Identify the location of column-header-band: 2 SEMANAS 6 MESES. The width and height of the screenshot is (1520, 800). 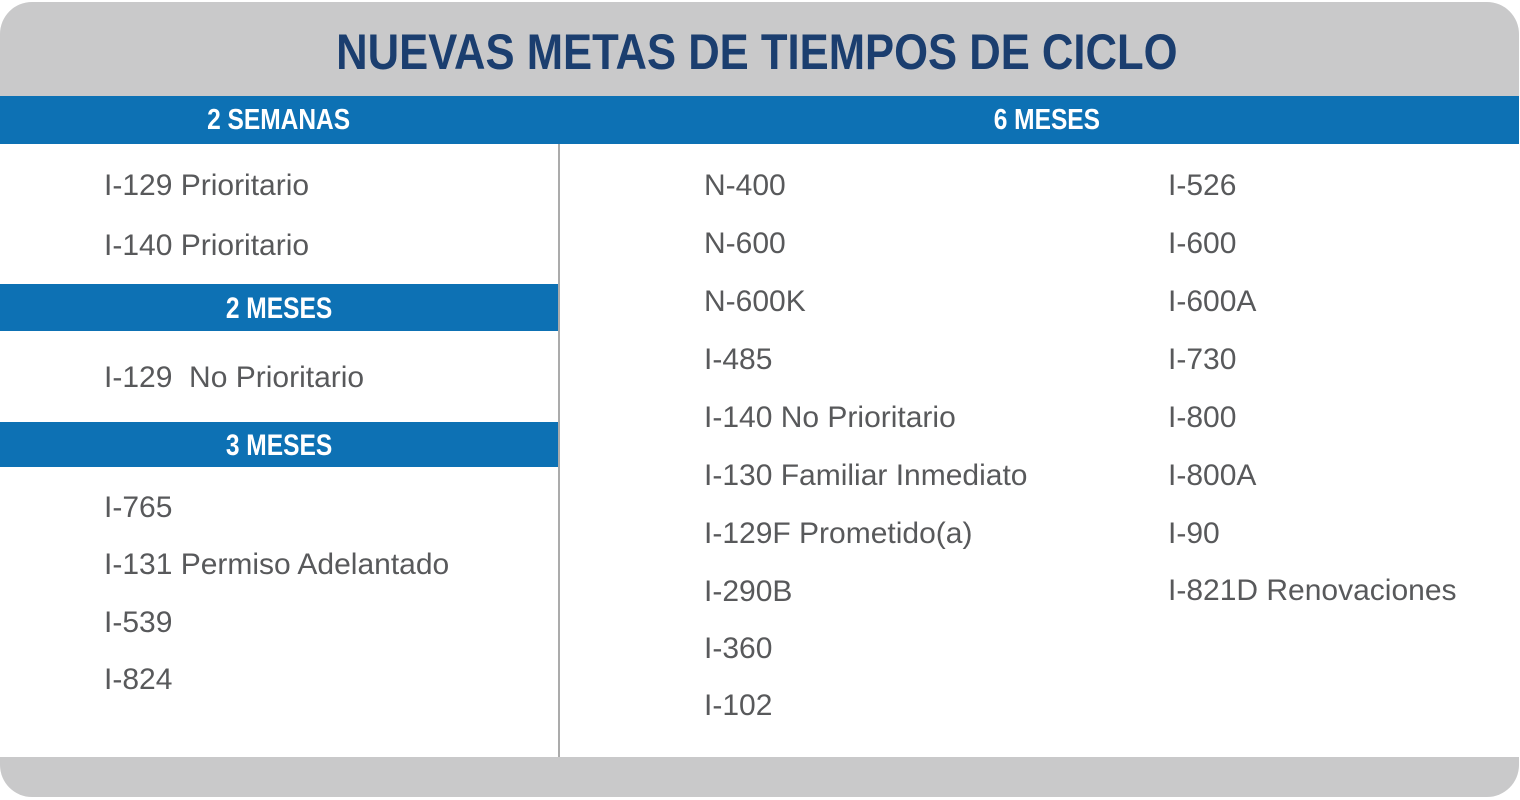
(759, 120).